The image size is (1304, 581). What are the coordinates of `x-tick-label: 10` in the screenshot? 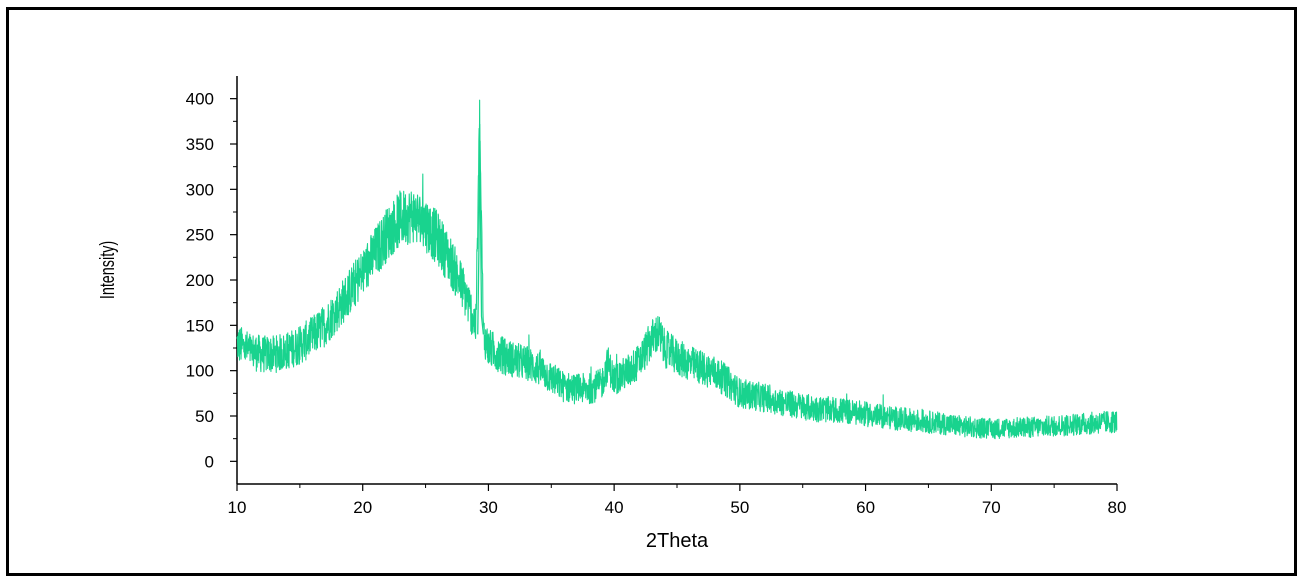 It's located at (237, 507).